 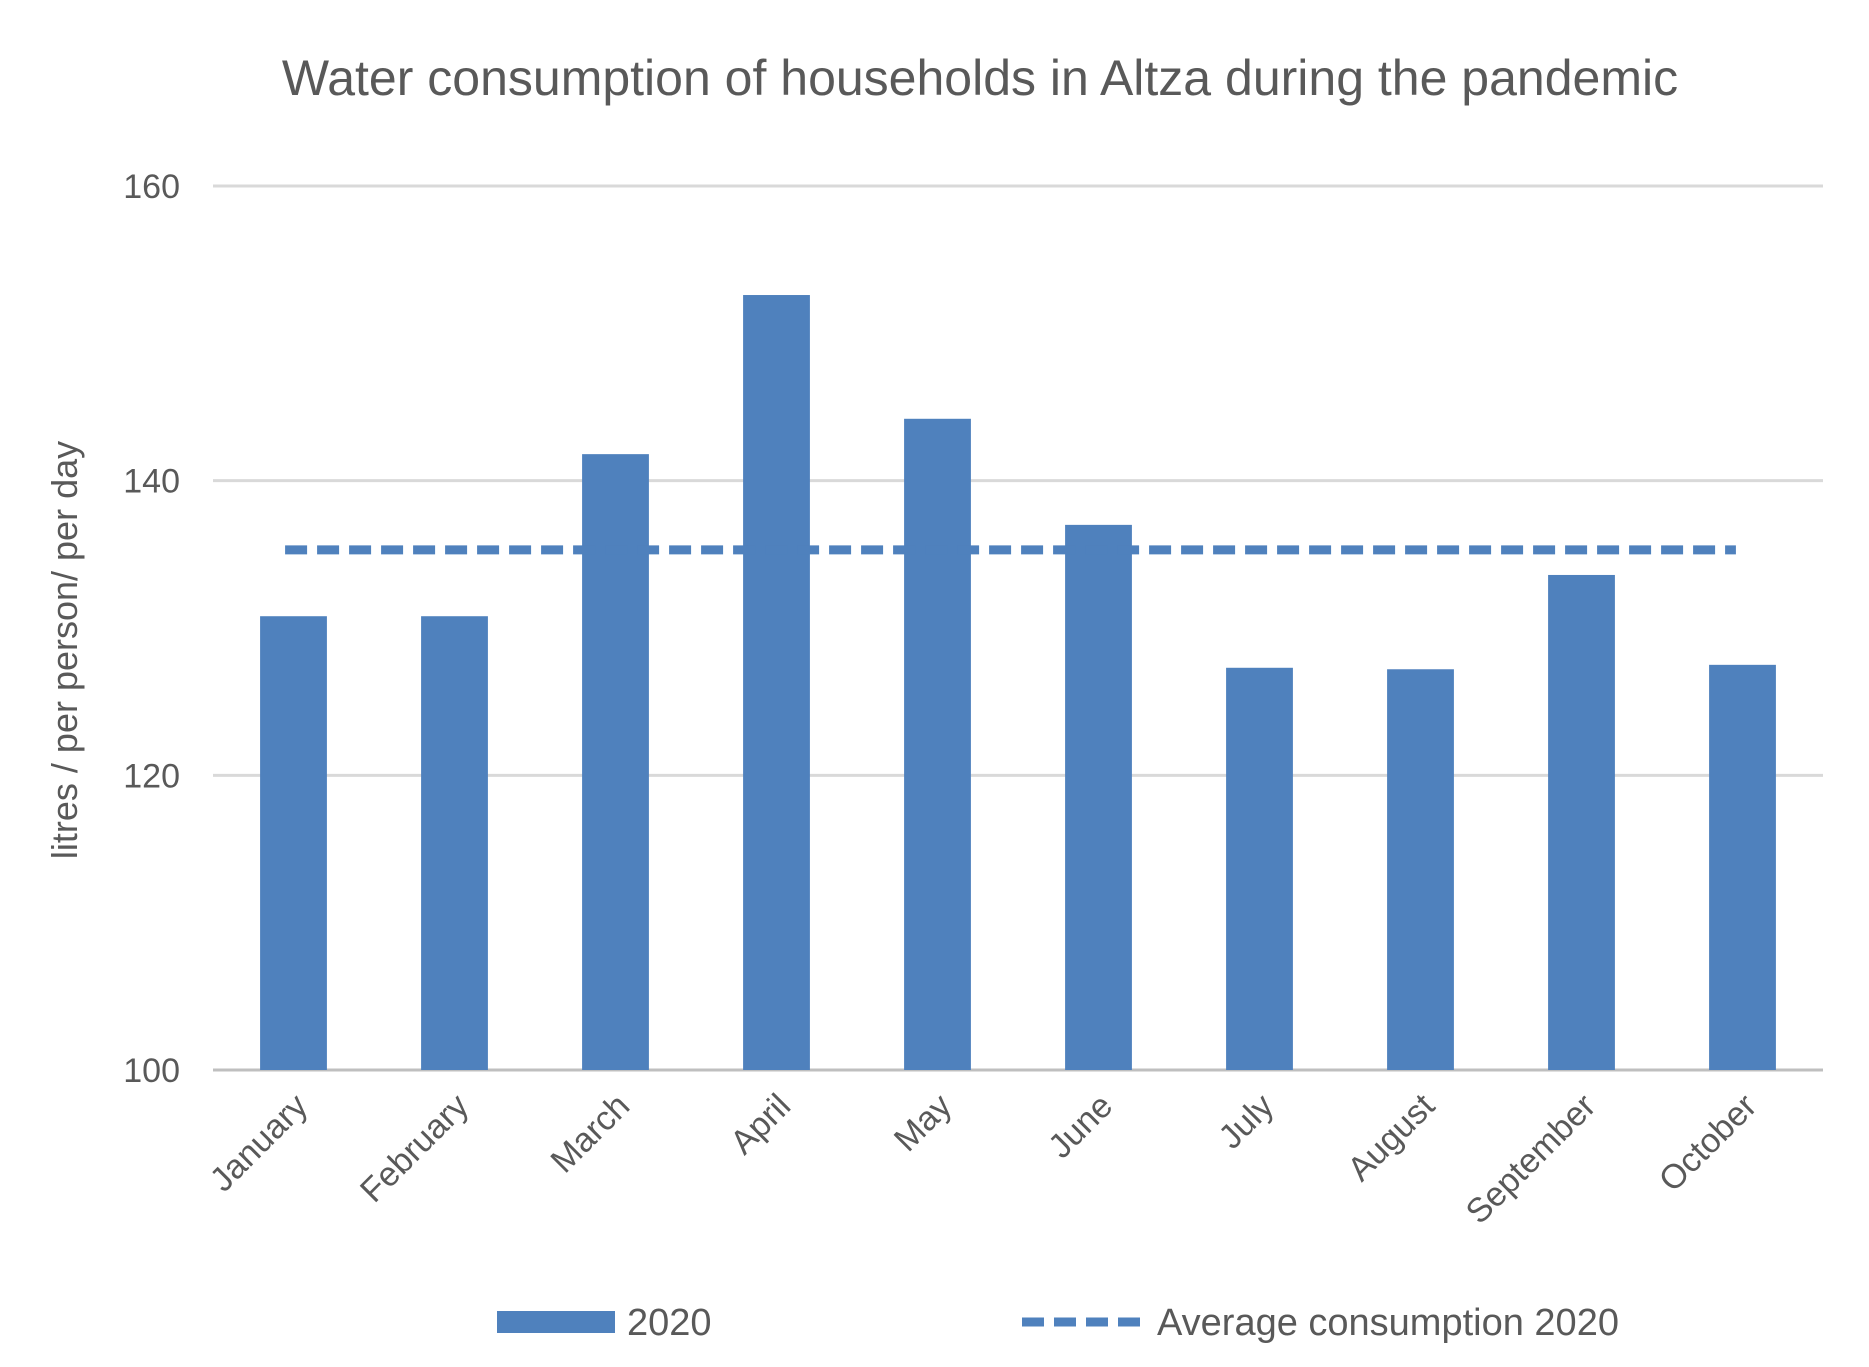 I want to click on legend-swatch-bar, so click(x=556, y=1322).